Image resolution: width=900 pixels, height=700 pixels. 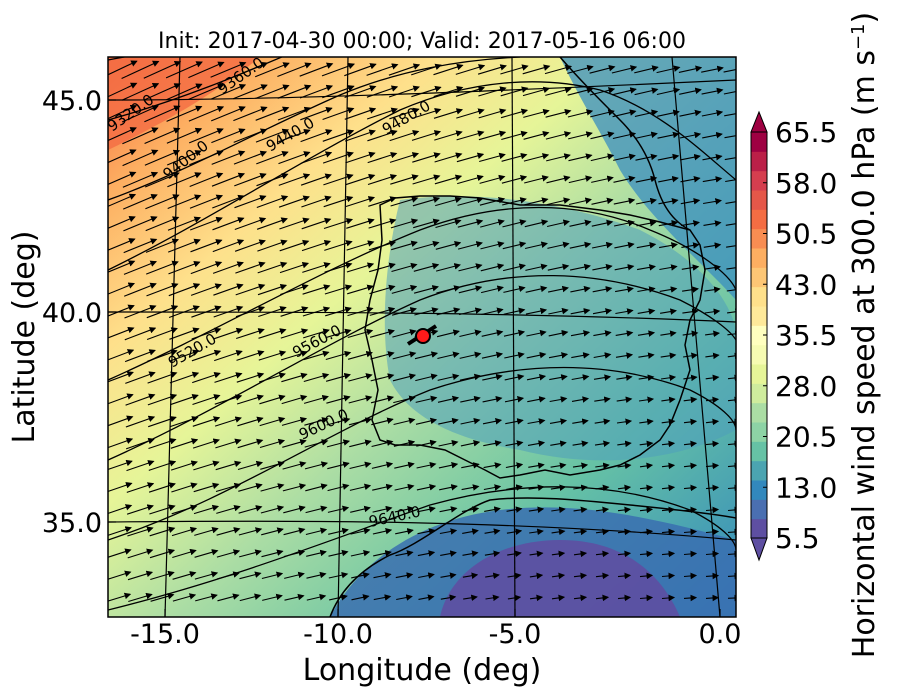 I want to click on y-tick-label: 35.0, so click(x=72, y=523).